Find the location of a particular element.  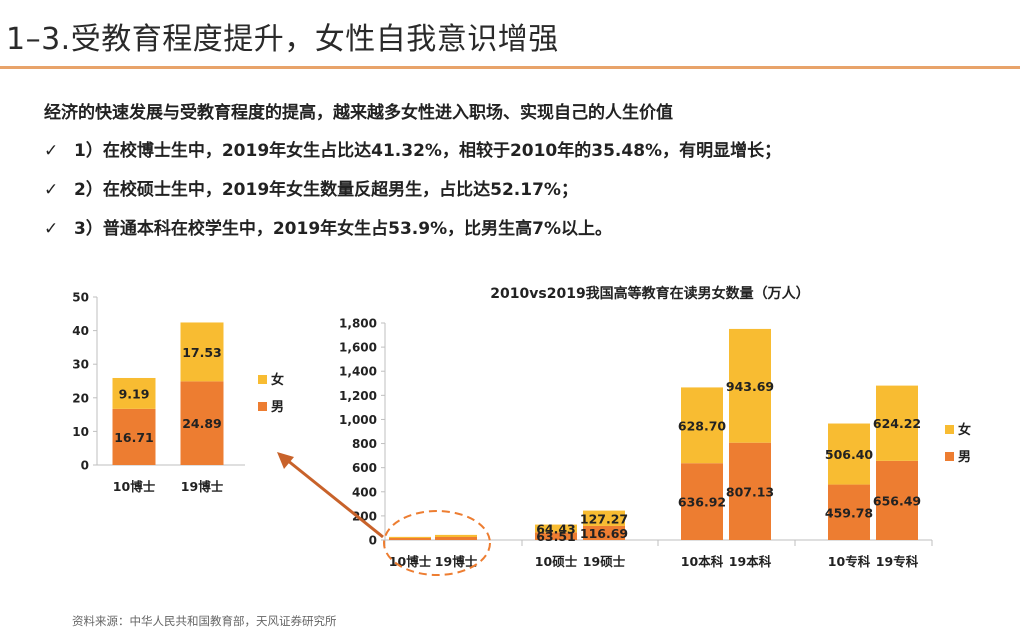

data-label-male: 63.51 is located at coordinates (556, 536).